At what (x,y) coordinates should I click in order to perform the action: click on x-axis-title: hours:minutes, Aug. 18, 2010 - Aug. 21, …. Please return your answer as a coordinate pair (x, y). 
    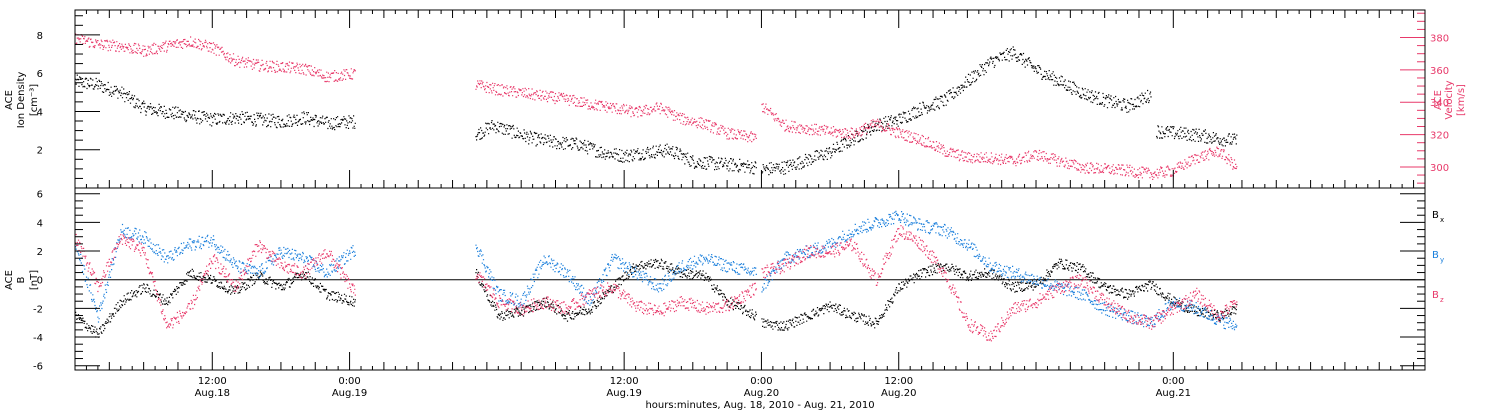
    Looking at the image, I should click on (759, 405).